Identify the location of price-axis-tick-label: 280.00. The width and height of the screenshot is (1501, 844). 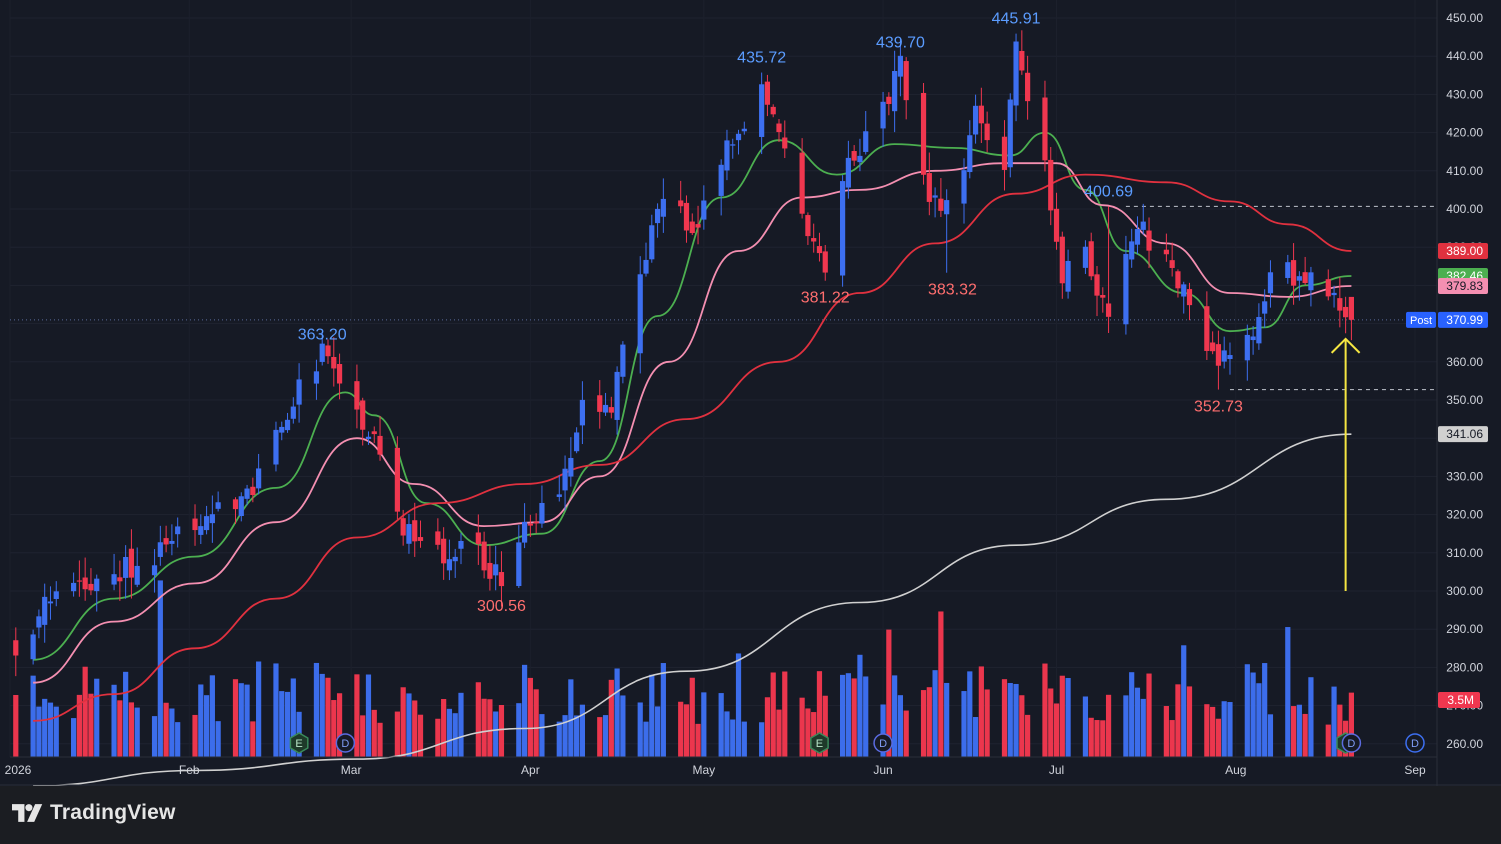
(1464, 667).